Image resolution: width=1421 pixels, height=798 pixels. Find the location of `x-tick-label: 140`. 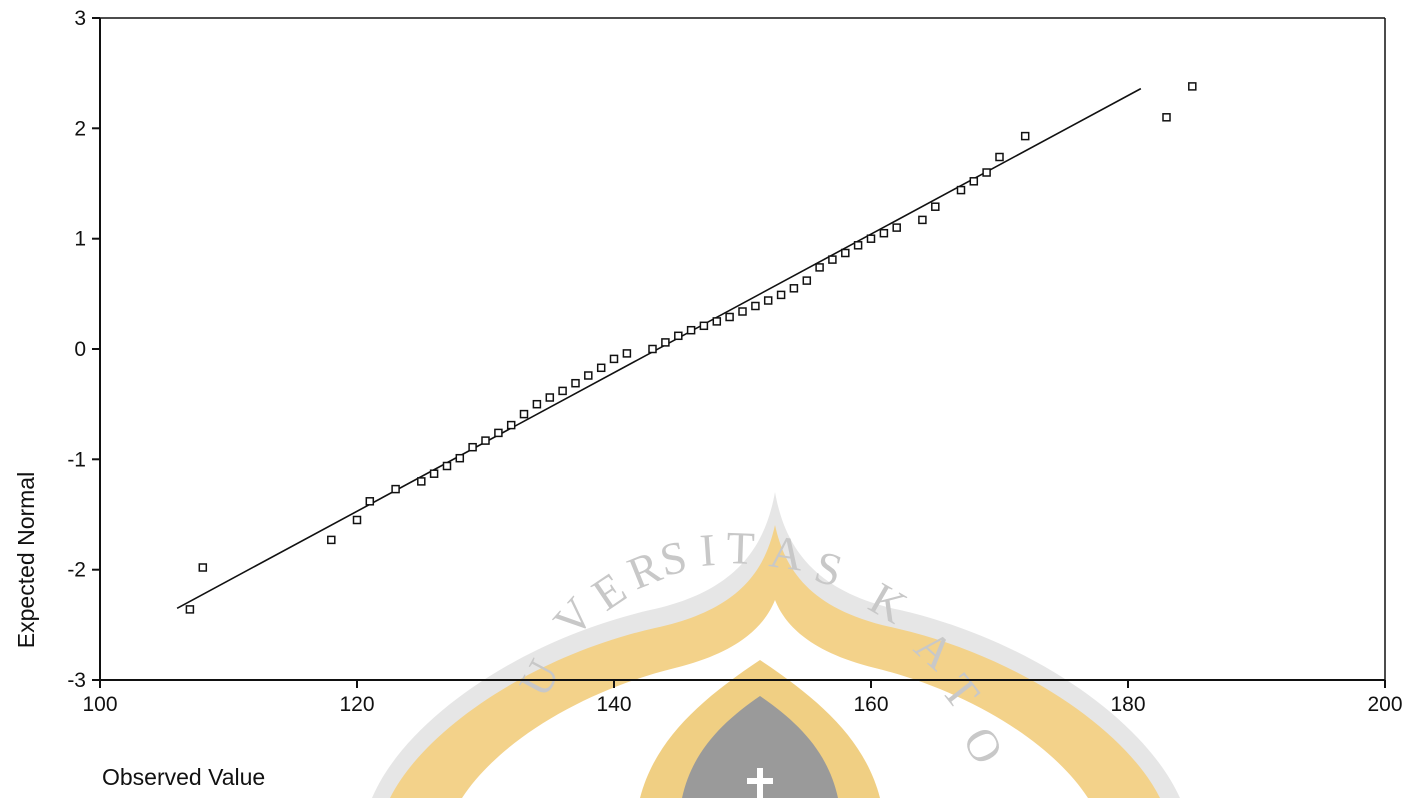

x-tick-label: 140 is located at coordinates (613, 704).